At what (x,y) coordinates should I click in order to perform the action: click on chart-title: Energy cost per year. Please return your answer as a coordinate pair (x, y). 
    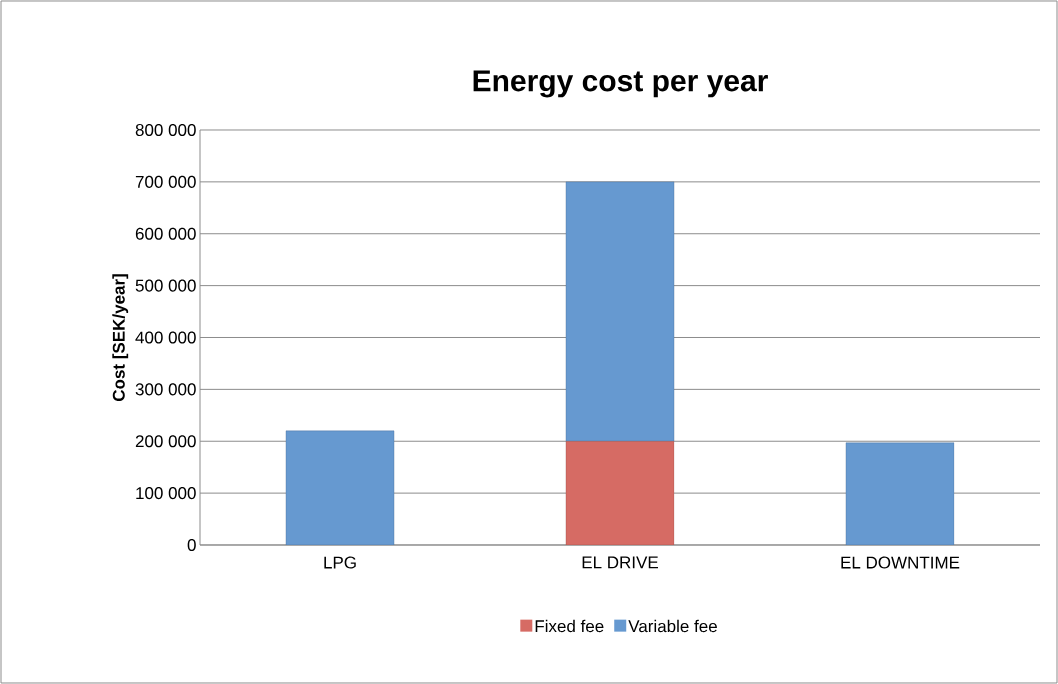
    Looking at the image, I should click on (620, 84).